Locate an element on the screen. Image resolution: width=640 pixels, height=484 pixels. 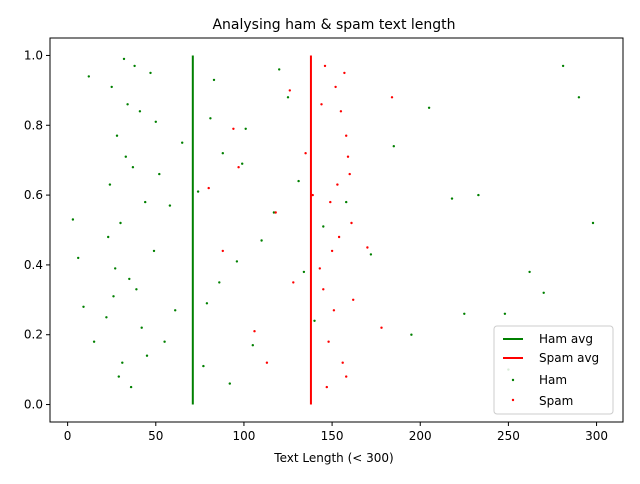
legend-spam-avg-label: Spam avg is located at coordinates (569, 358).